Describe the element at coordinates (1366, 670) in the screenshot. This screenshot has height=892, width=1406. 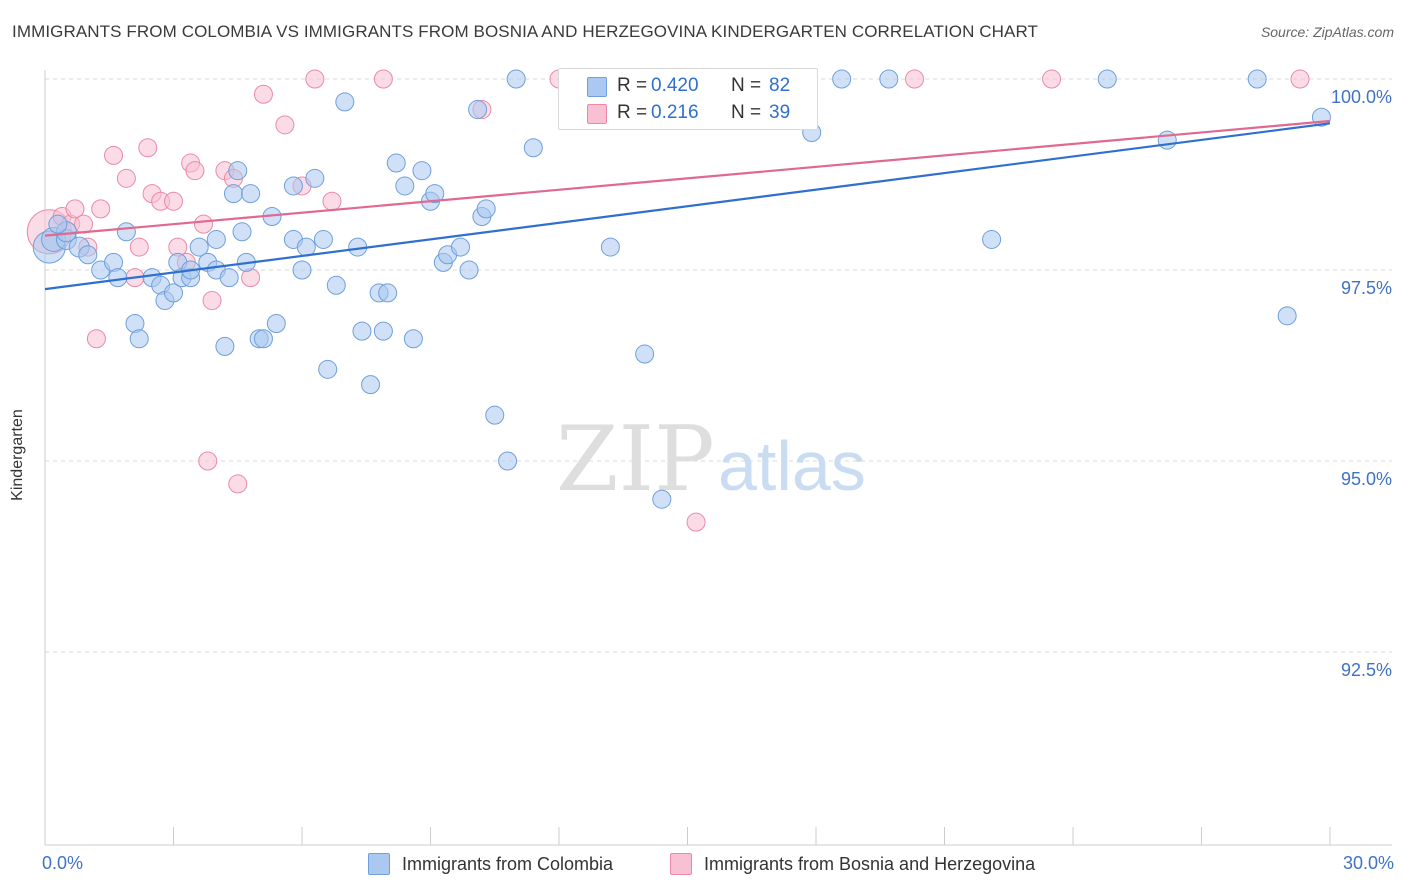
I see `y-tick-label-0: 92.5%` at that location.